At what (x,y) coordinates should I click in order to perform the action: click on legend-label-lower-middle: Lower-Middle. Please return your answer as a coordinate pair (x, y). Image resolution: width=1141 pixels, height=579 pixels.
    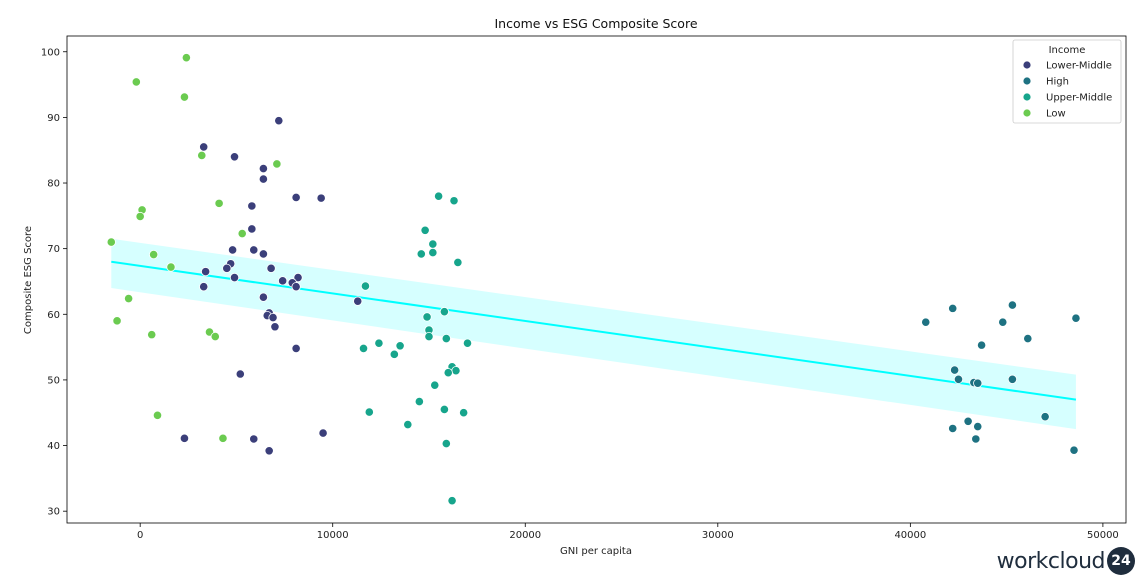
    Looking at the image, I should click on (1079, 66).